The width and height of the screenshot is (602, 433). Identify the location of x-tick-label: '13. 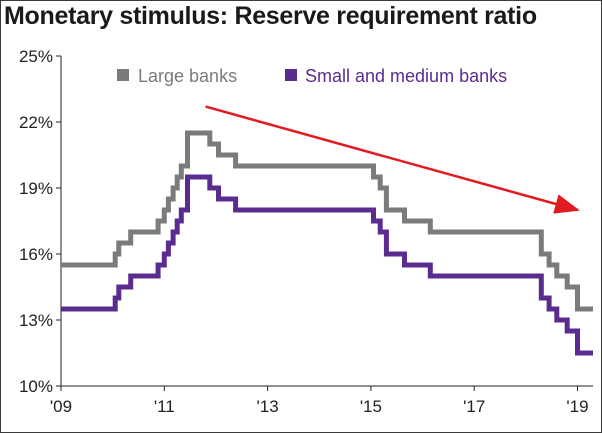
(268, 406).